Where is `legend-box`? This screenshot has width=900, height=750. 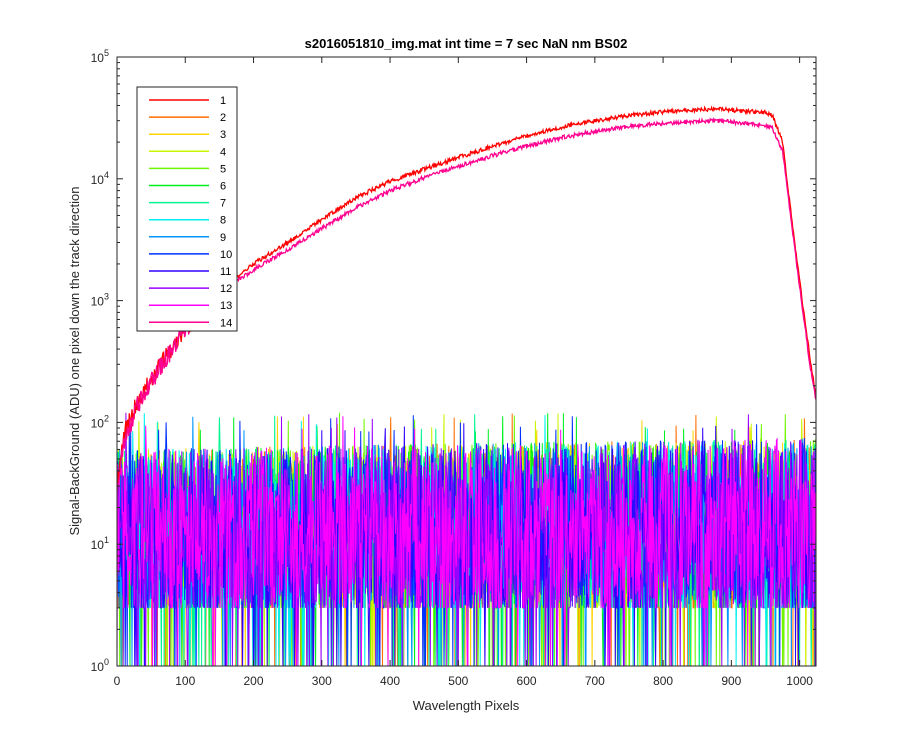
legend-box is located at coordinates (187, 209).